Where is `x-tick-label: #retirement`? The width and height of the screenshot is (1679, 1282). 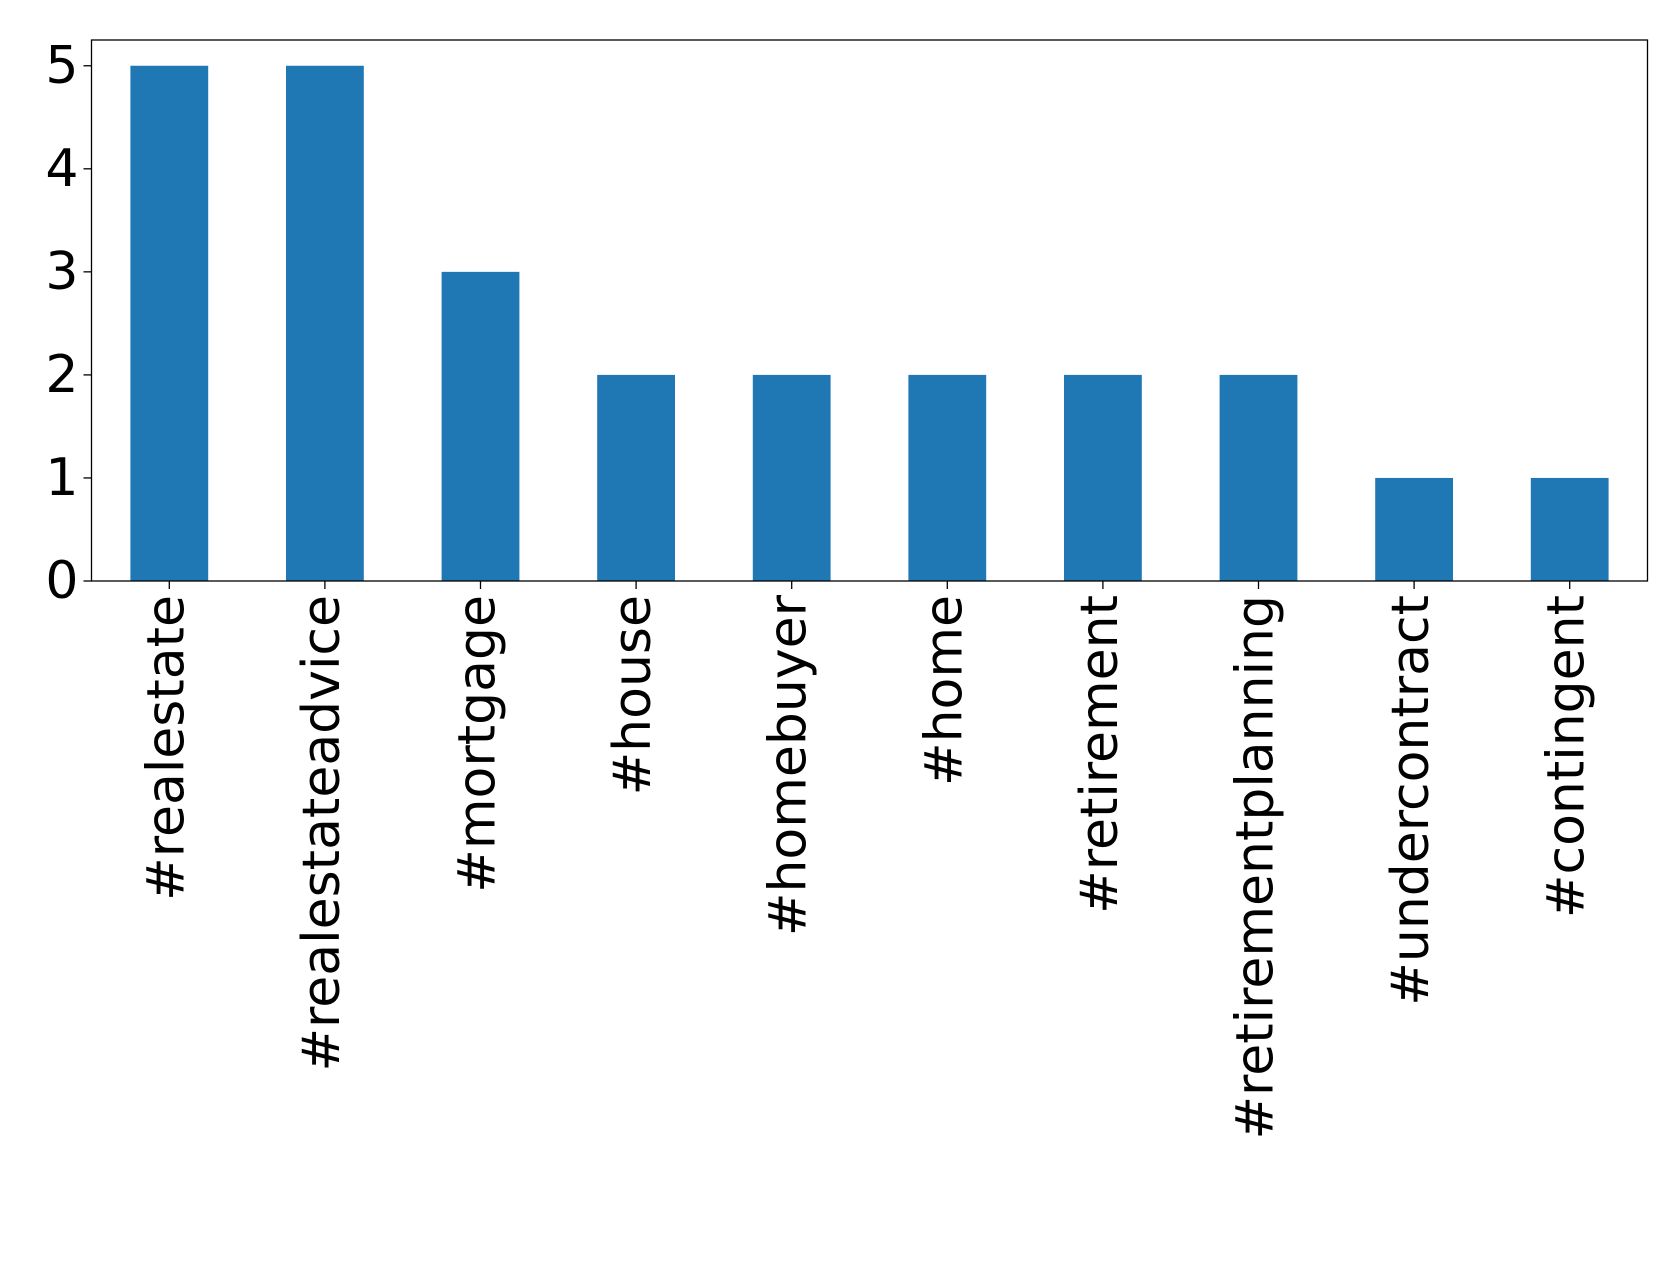 x-tick-label: #retirement is located at coordinates (1100, 754).